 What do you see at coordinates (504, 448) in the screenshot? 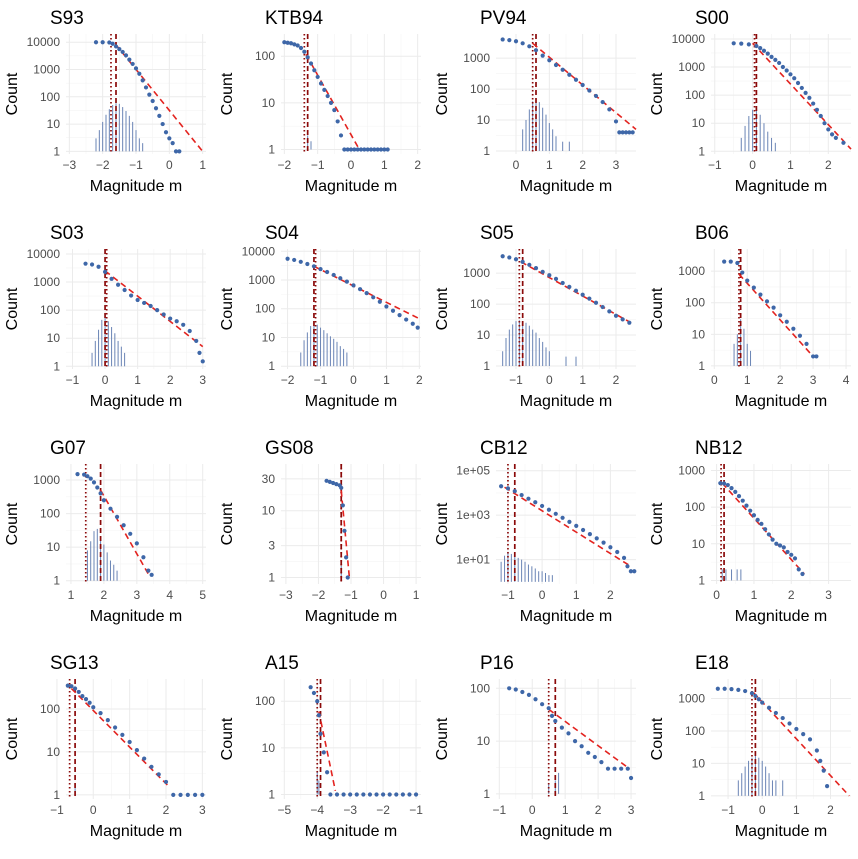
I see `panel-title: CB12` at bounding box center [504, 448].